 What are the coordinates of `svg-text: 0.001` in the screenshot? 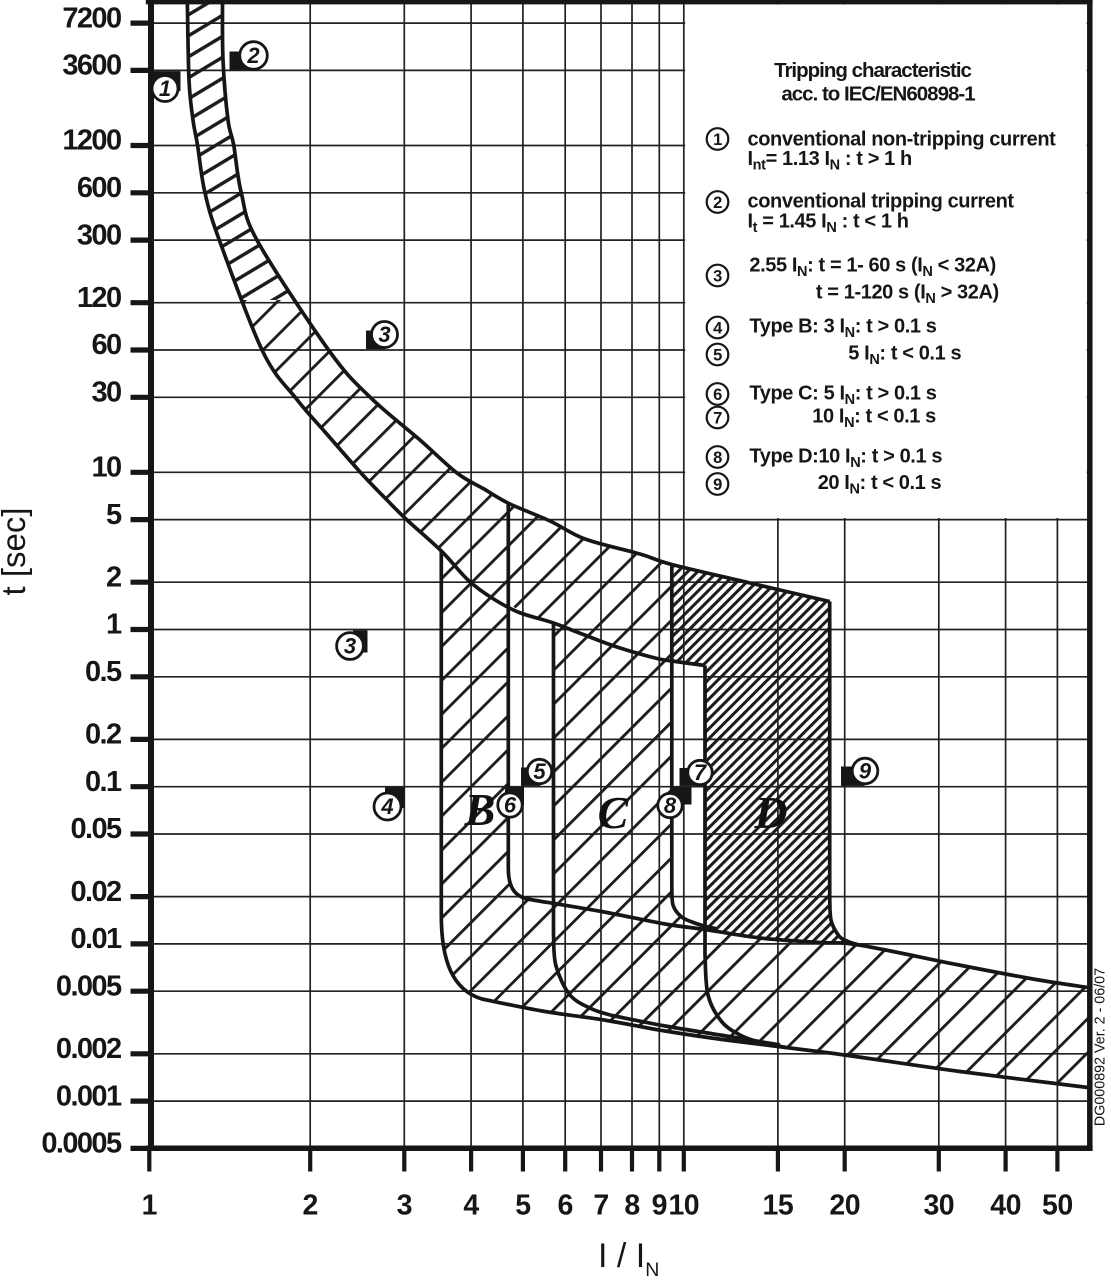 It's located at (89, 1096).